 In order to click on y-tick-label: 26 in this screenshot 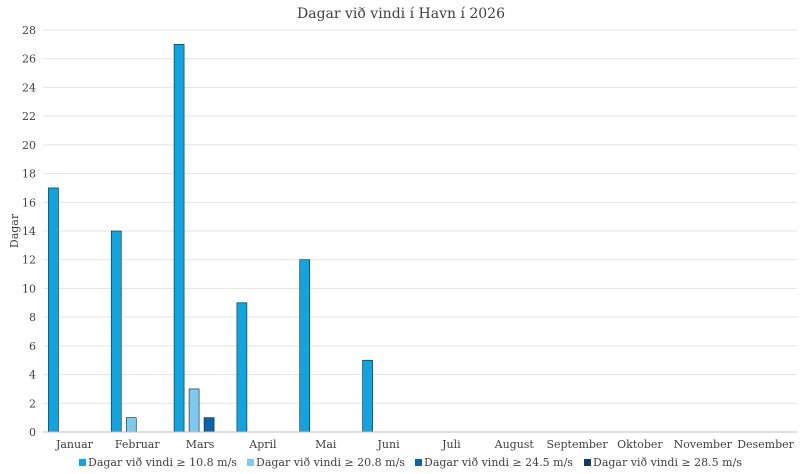, I will do `click(29, 59)`.